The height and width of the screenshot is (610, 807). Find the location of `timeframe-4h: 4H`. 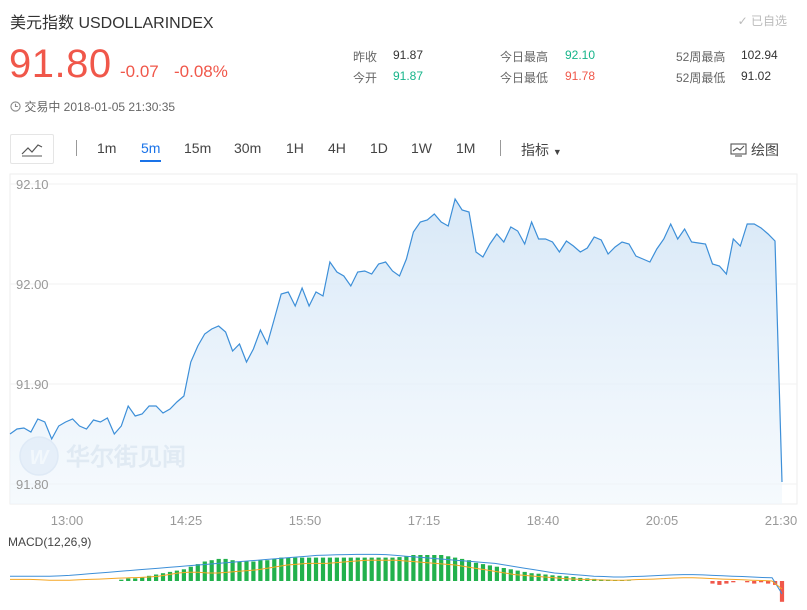

timeframe-4h: 4H is located at coordinates (337, 148).